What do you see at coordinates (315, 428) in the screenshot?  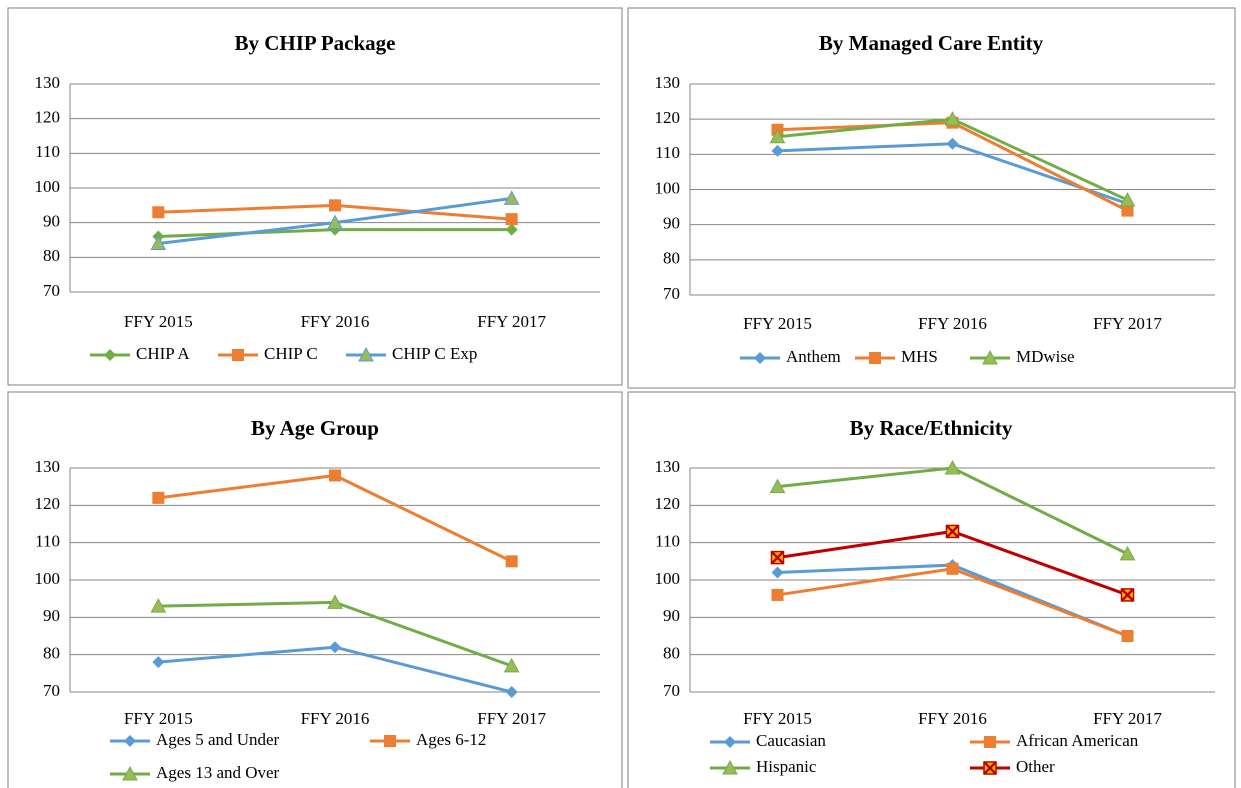 I see `chart-title: By Age Group` at bounding box center [315, 428].